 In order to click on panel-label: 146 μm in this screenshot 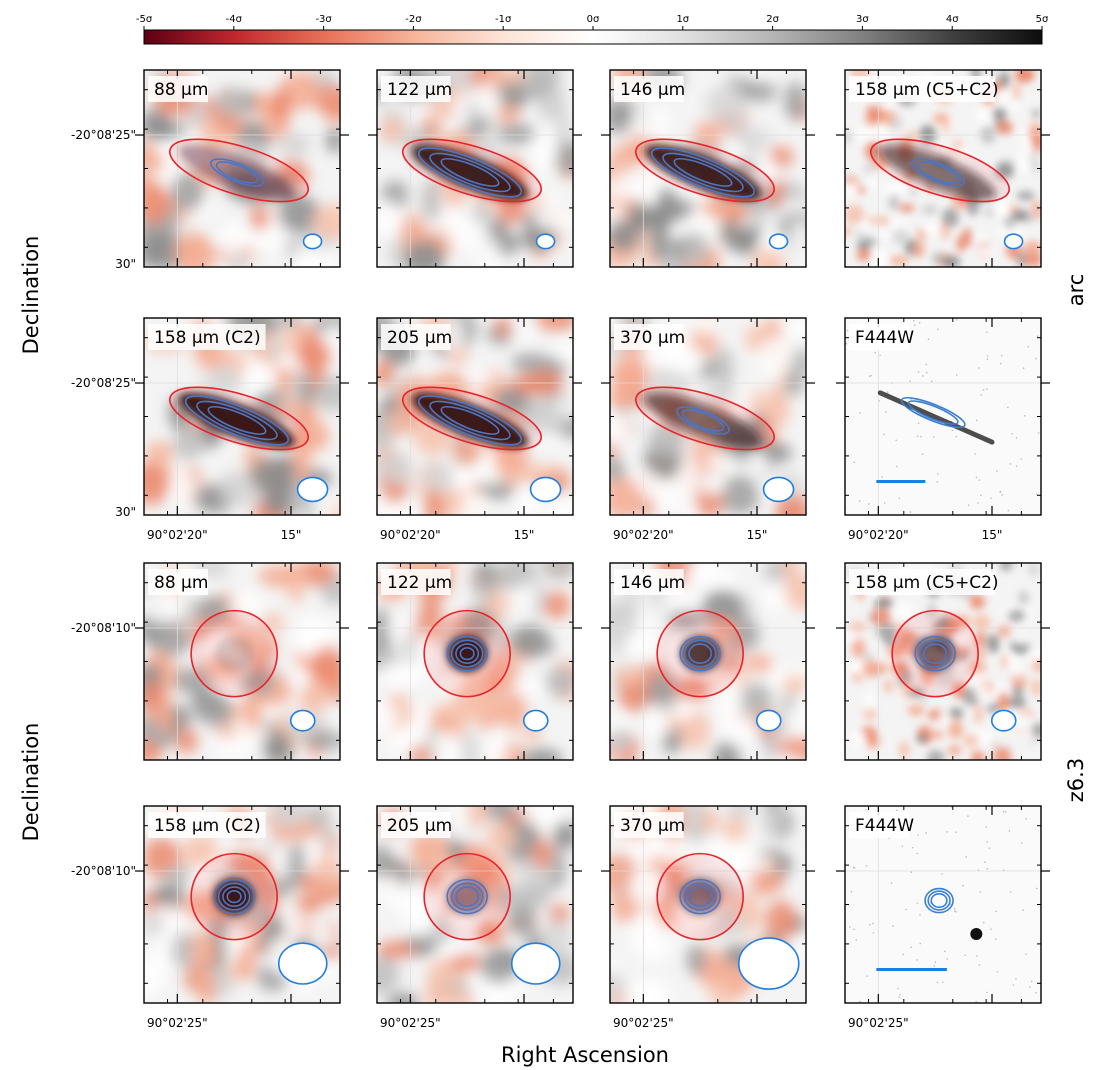, I will do `click(652, 90)`.